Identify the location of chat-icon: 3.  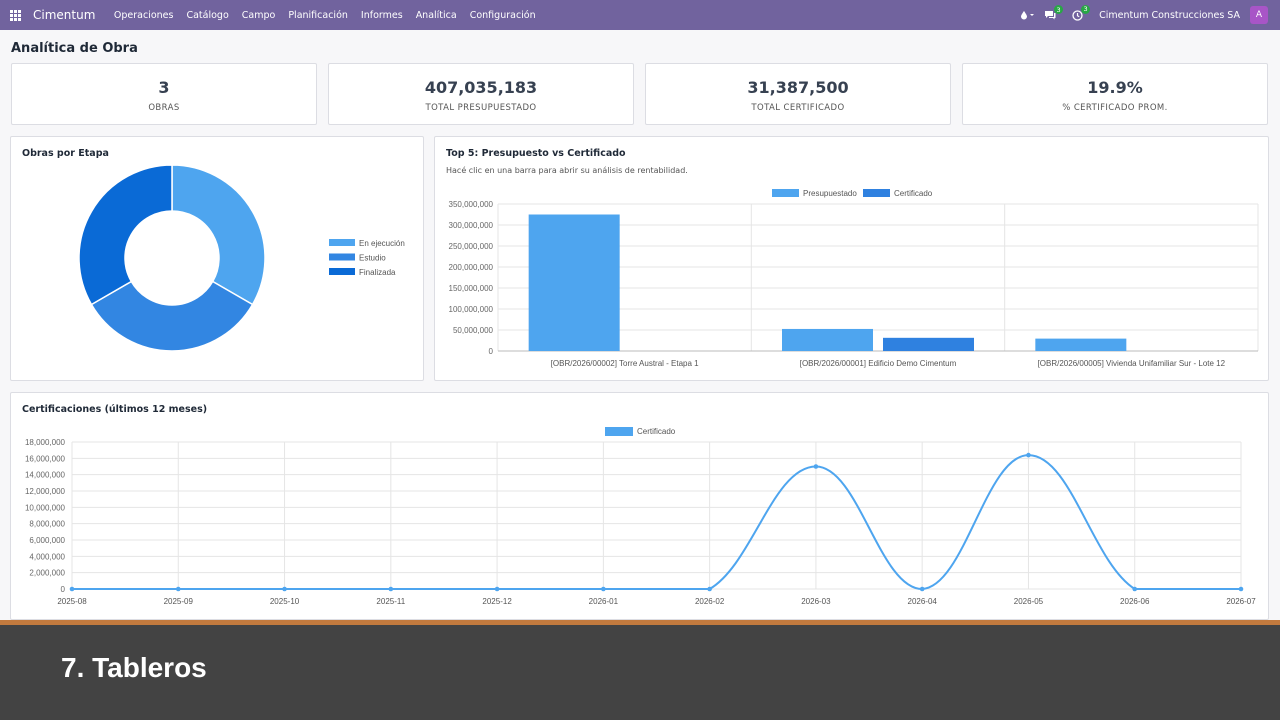
(1054, 12).